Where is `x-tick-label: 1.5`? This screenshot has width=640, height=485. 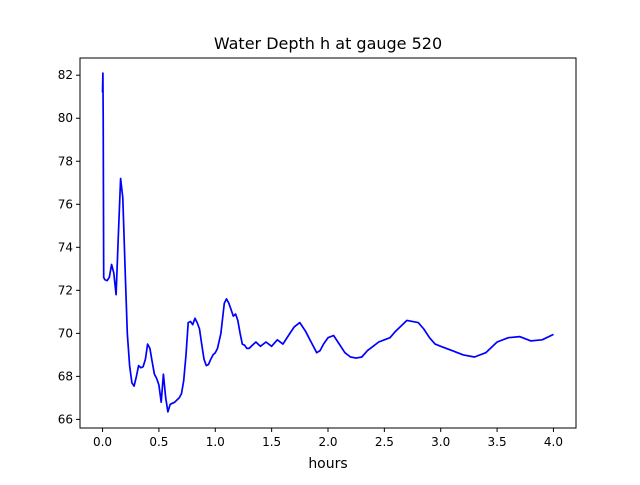 x-tick-label: 1.5 is located at coordinates (271, 442).